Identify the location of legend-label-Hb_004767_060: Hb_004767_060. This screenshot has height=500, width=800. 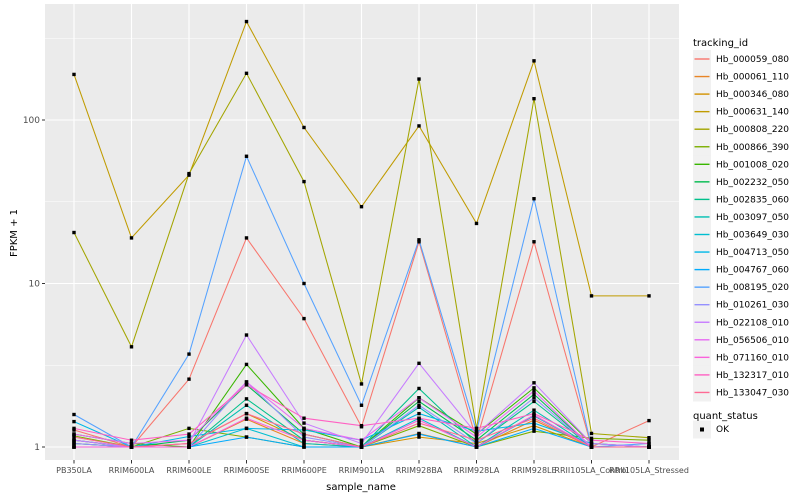
(752, 271).